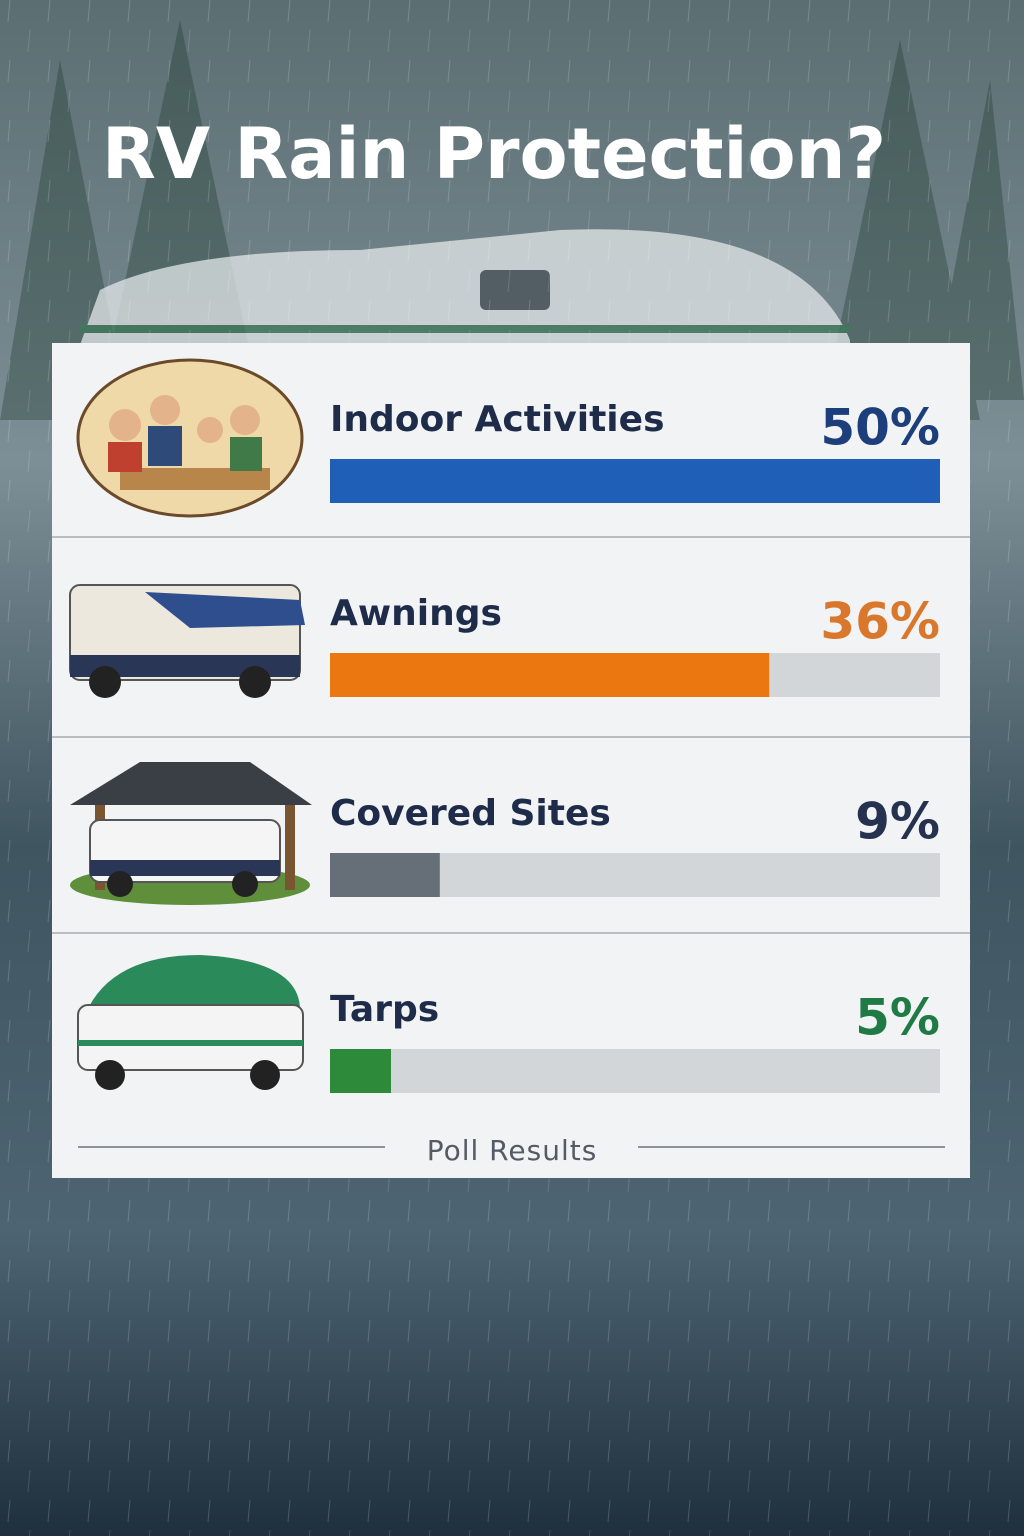  What do you see at coordinates (384, 1009) in the screenshot?
I see `category-label: Tarps` at bounding box center [384, 1009].